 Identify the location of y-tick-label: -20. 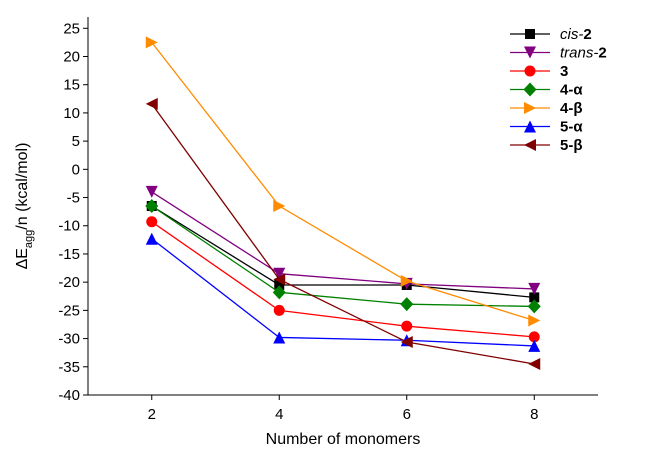
(69, 282).